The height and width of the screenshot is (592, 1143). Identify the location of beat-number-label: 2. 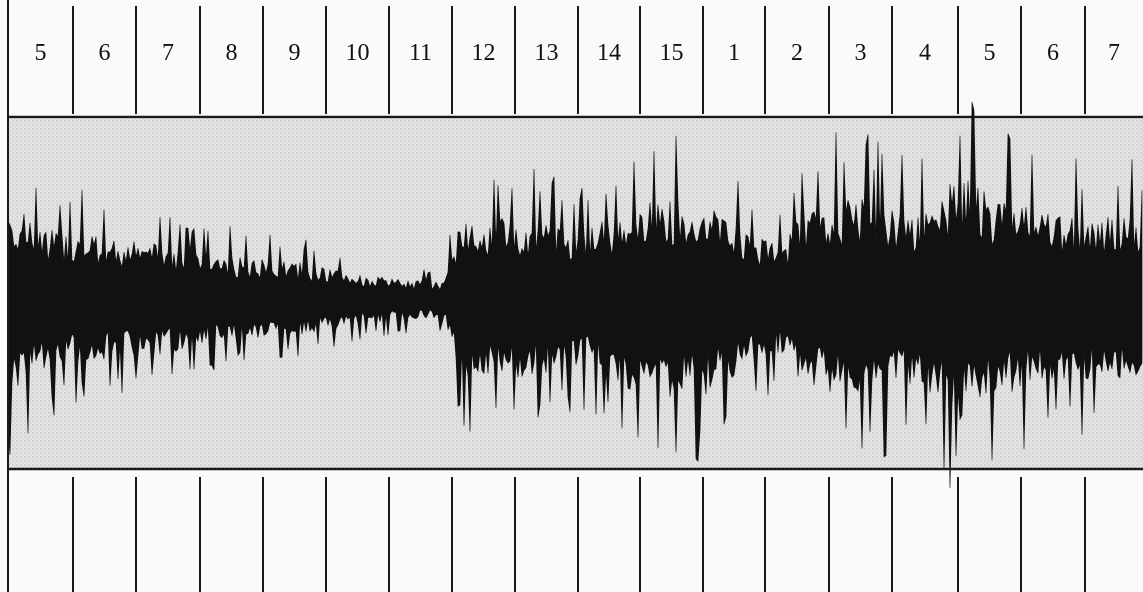
(797, 53).